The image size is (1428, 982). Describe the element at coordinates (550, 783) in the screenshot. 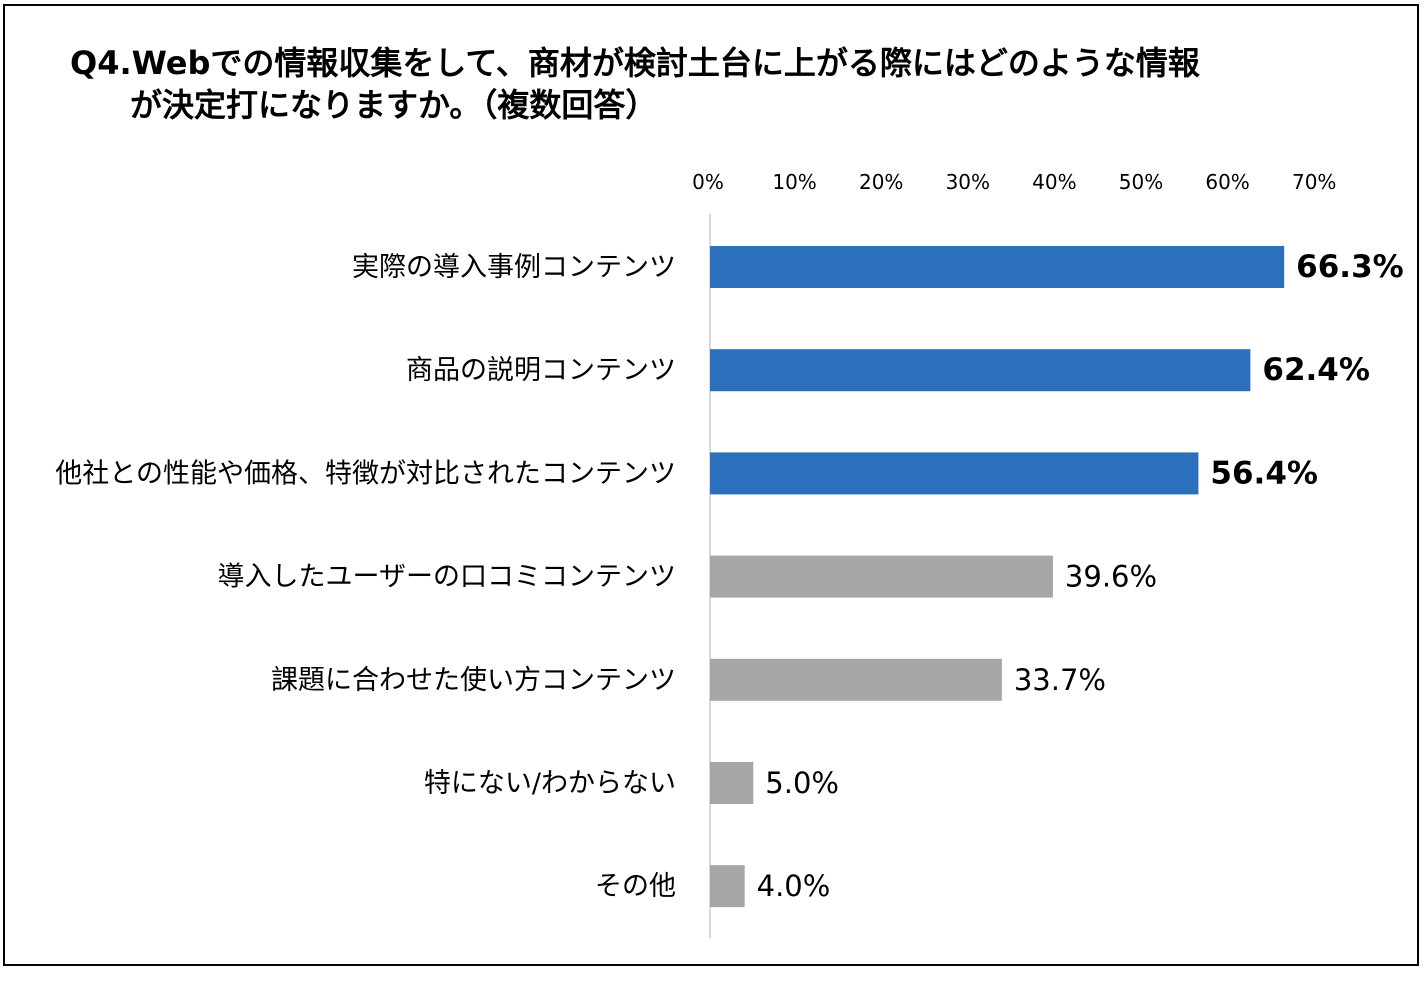

I see `category-label: 特にない/わからない` at that location.